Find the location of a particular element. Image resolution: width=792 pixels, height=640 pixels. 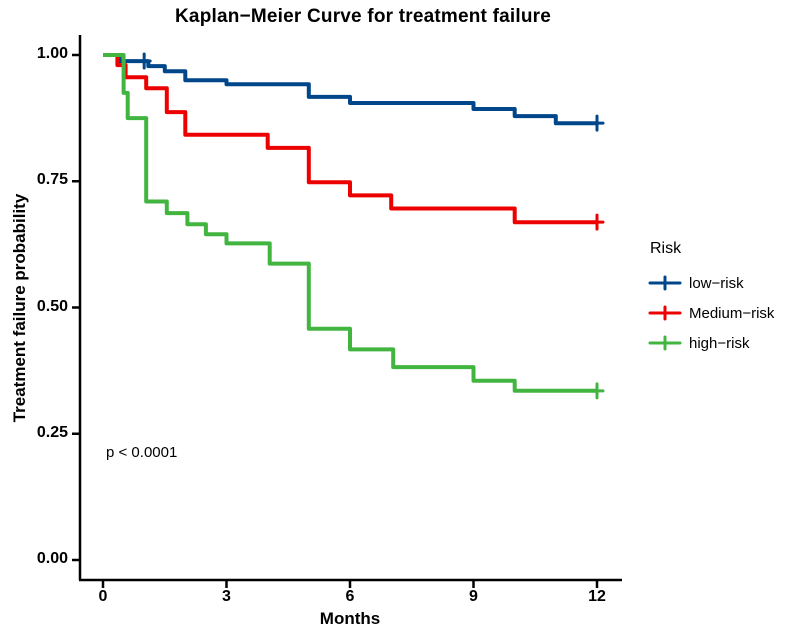

legend-entry-high-risk: high−risk is located at coordinates (711, 343).